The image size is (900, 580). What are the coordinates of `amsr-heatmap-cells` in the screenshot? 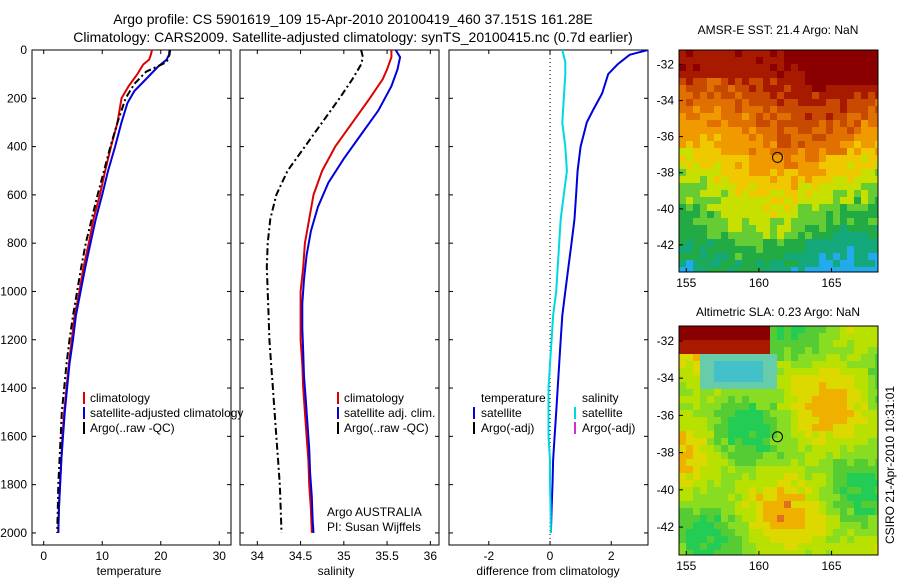 It's located at (778, 161).